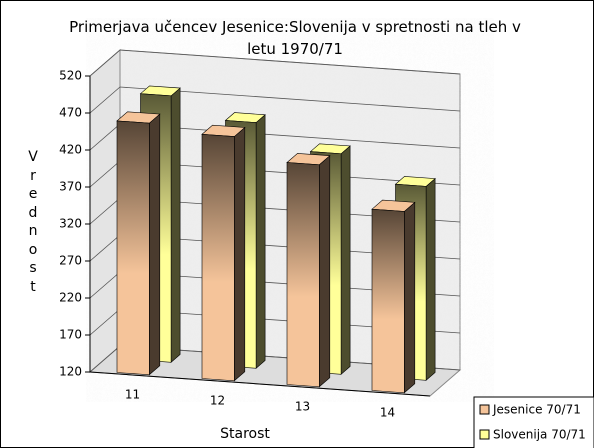  What do you see at coordinates (70, 113) in the screenshot?
I see `y-tick-label: 470` at bounding box center [70, 113].